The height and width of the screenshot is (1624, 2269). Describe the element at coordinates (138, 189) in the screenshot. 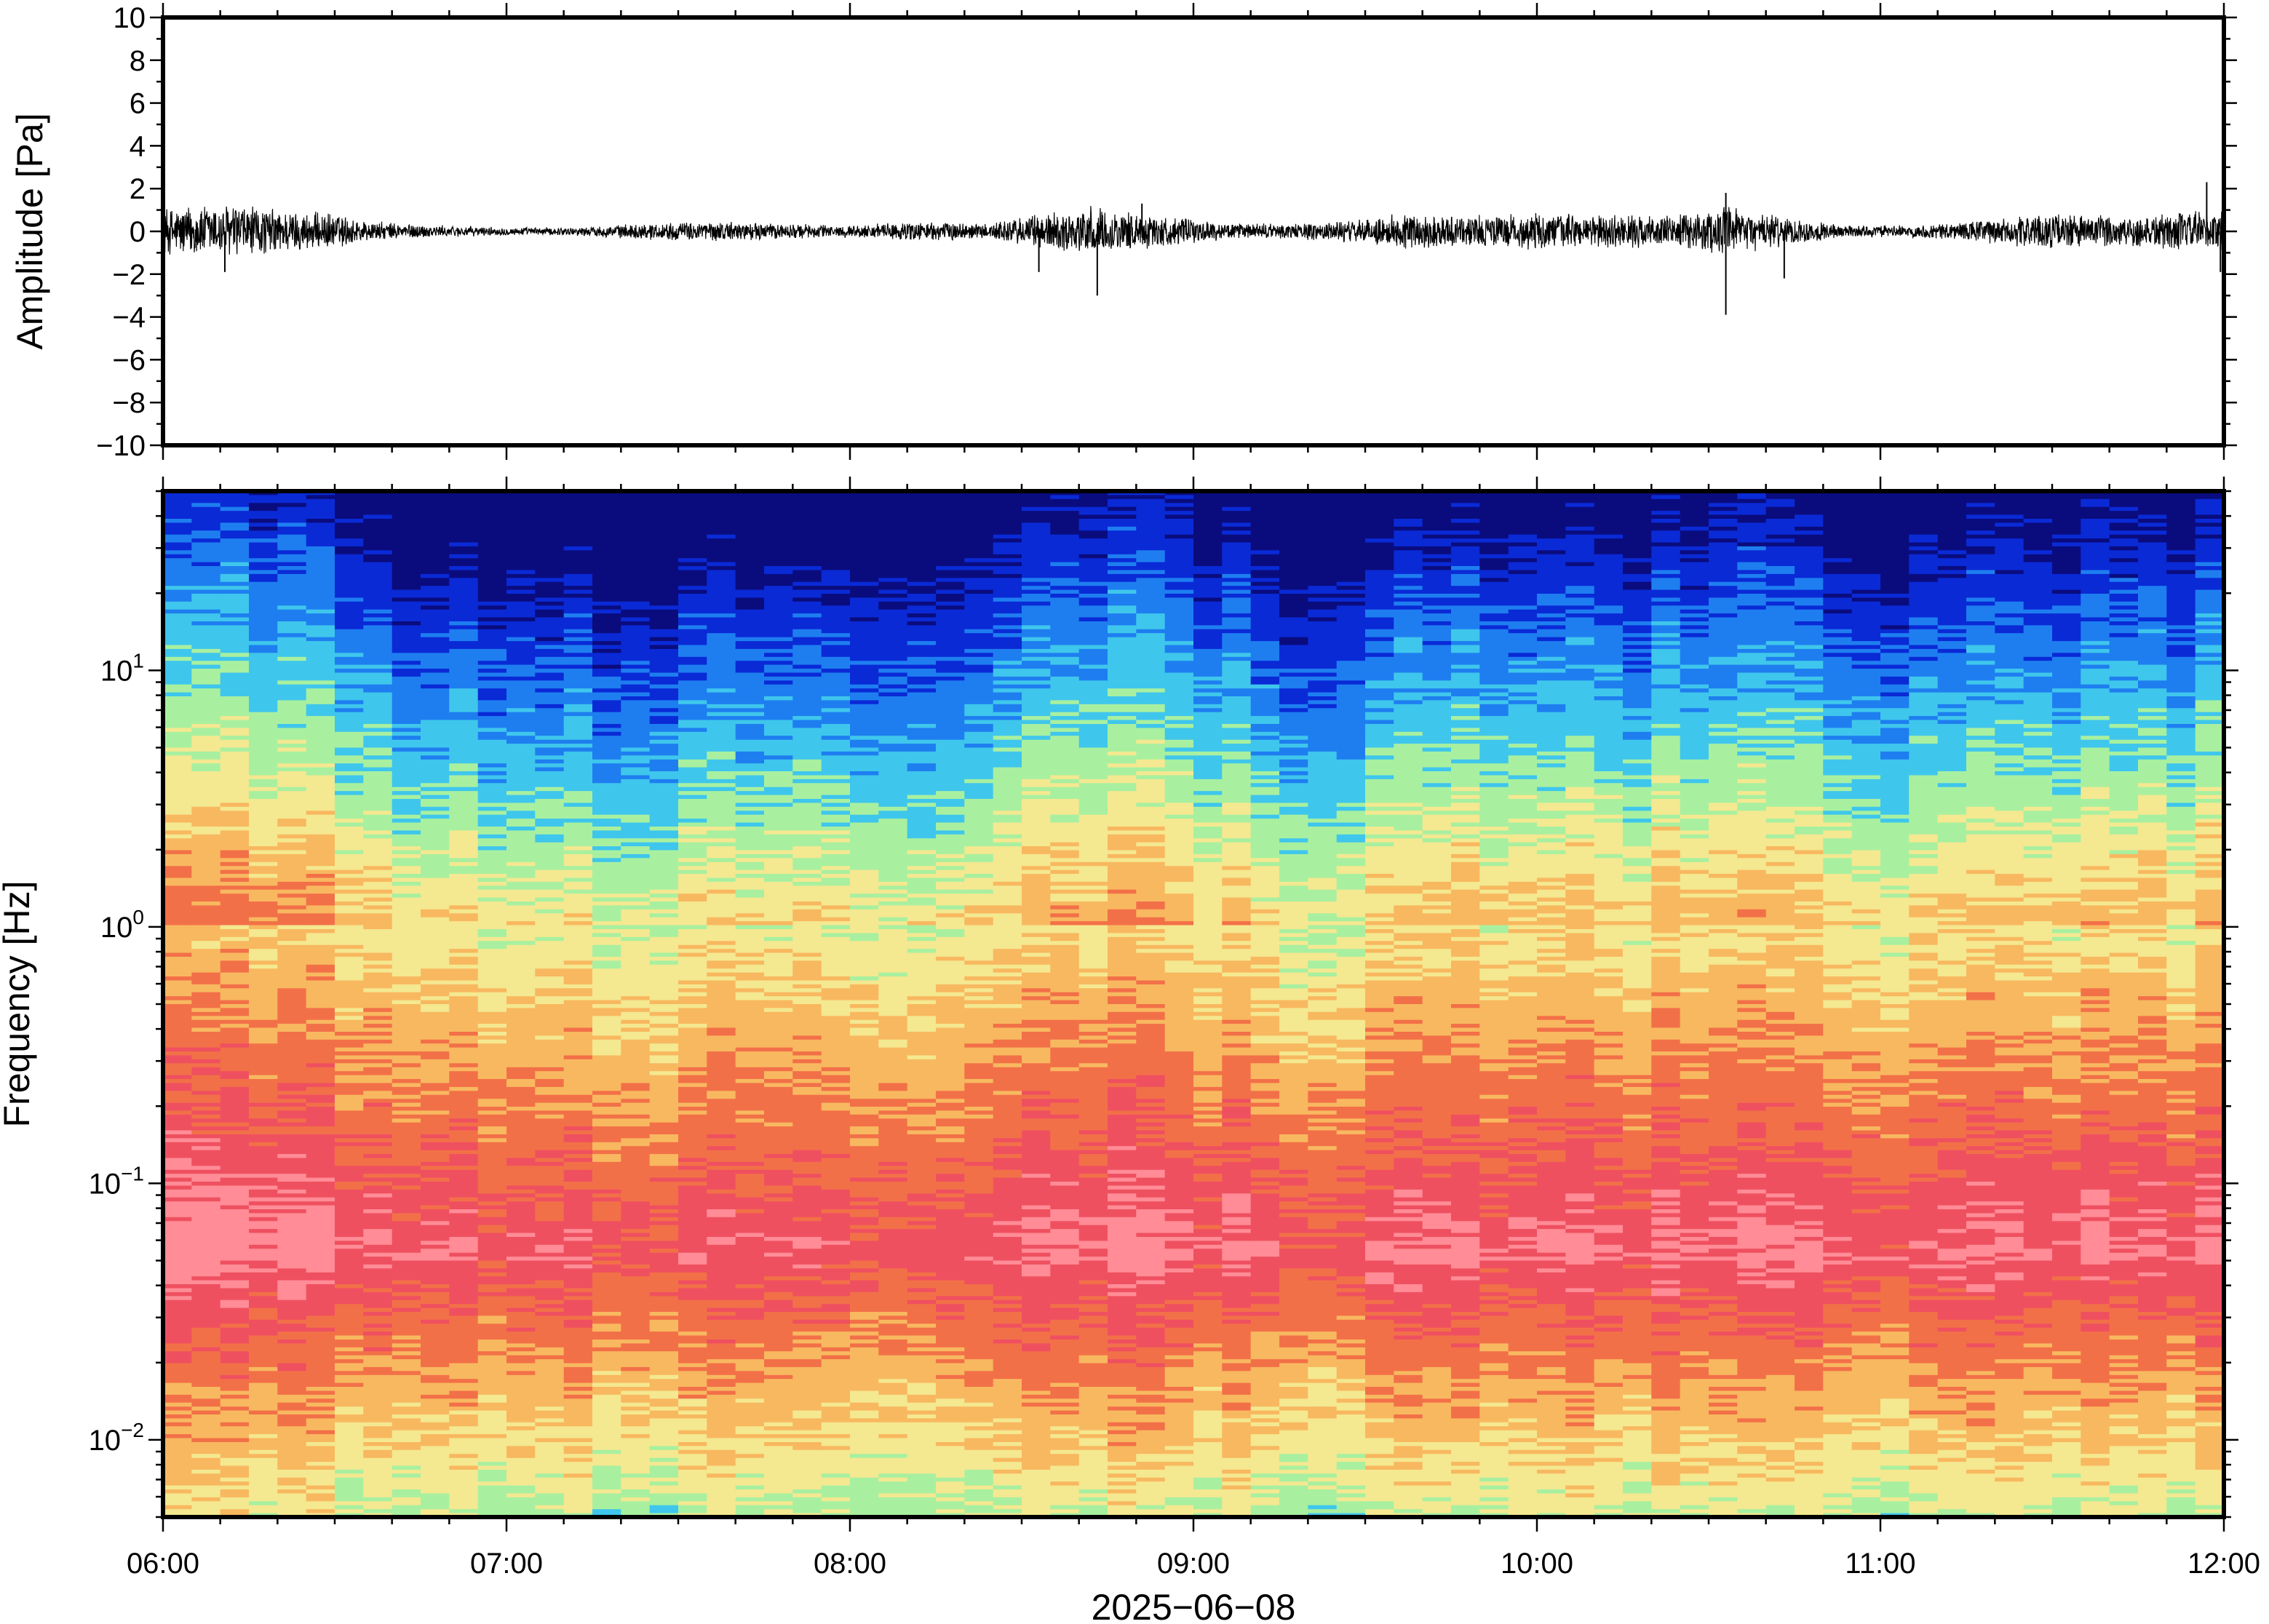

I see `amplitude-tick-label: 2` at that location.